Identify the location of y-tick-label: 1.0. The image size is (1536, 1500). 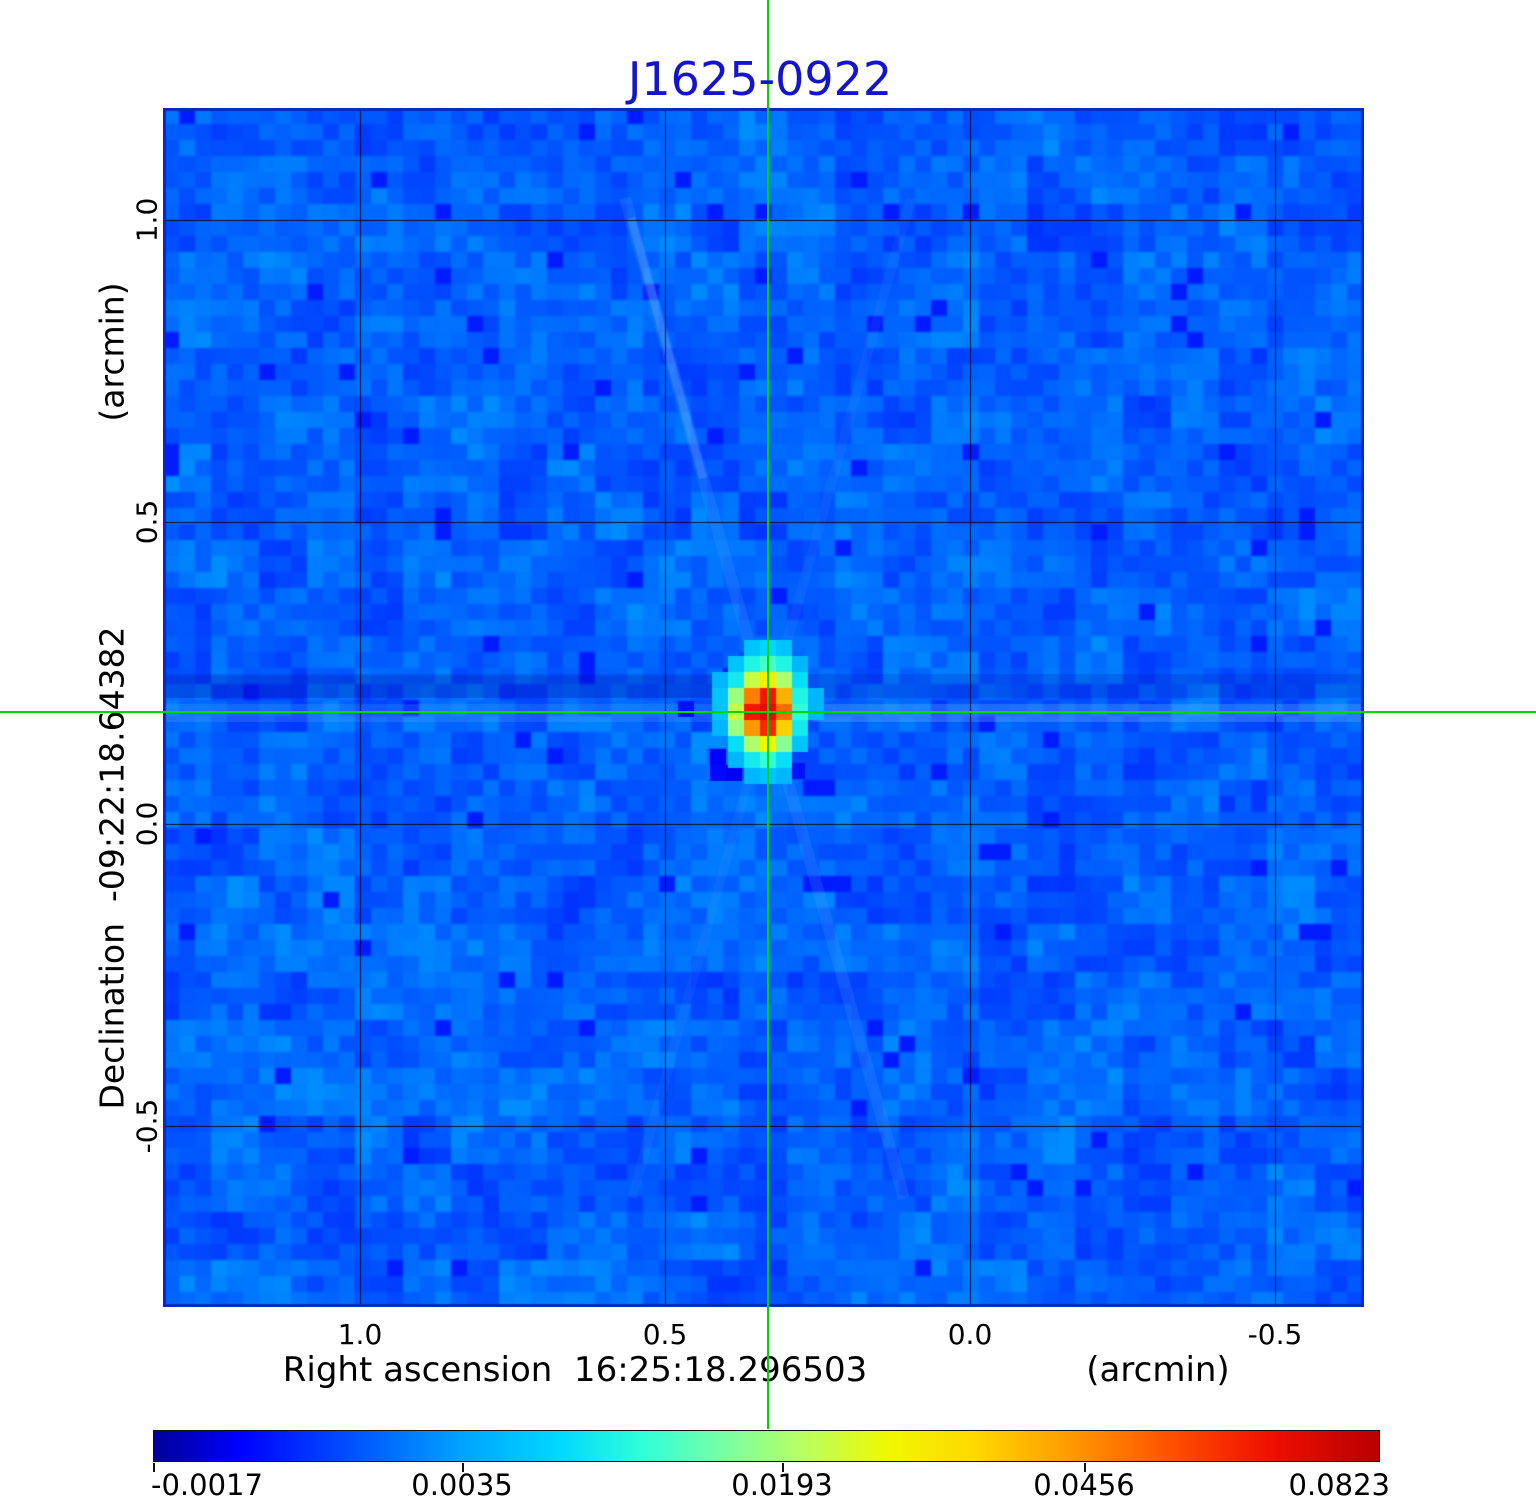
(147, 220).